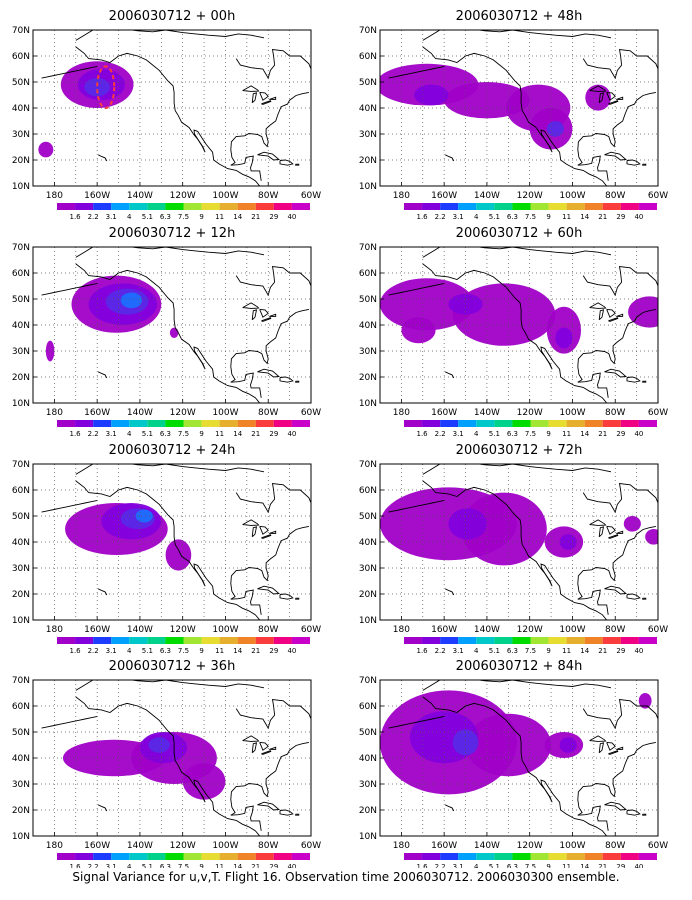  Describe the element at coordinates (111, 217) in the screenshot. I see `colorbar-label: 3.1` at that location.